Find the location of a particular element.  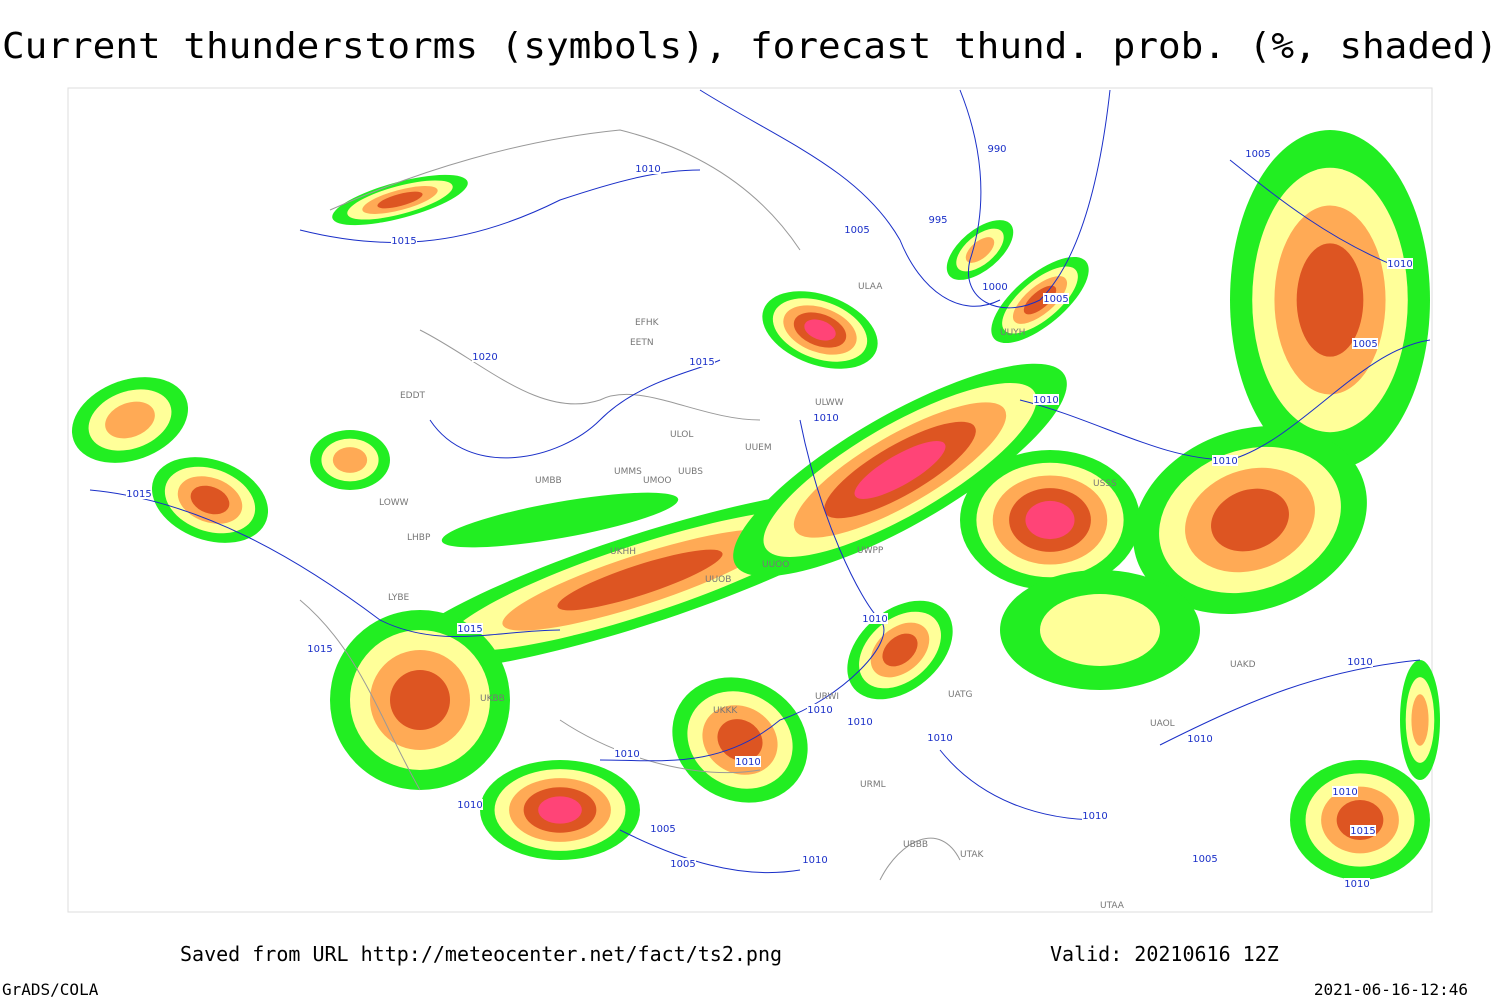

isobar-label: 1020 is located at coordinates (484, 357).